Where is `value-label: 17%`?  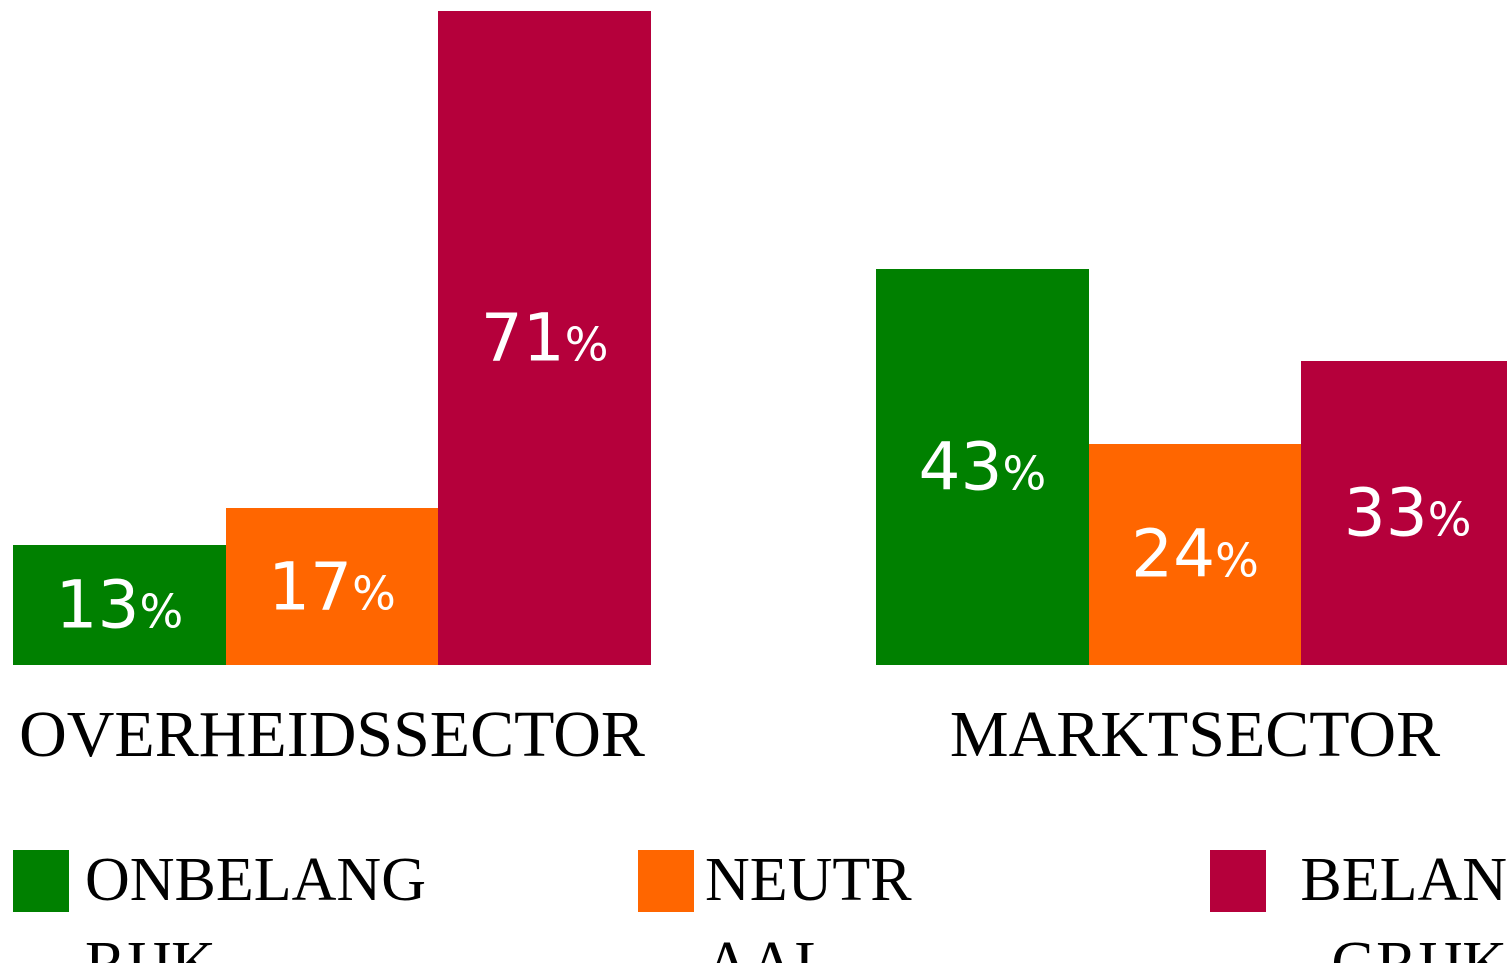
value-label: 17% is located at coordinates (332, 587).